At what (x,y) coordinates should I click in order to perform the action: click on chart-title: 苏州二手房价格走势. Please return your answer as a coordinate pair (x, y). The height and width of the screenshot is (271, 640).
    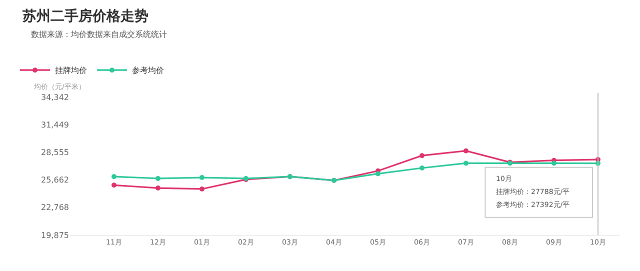
    Looking at the image, I should click on (84, 16).